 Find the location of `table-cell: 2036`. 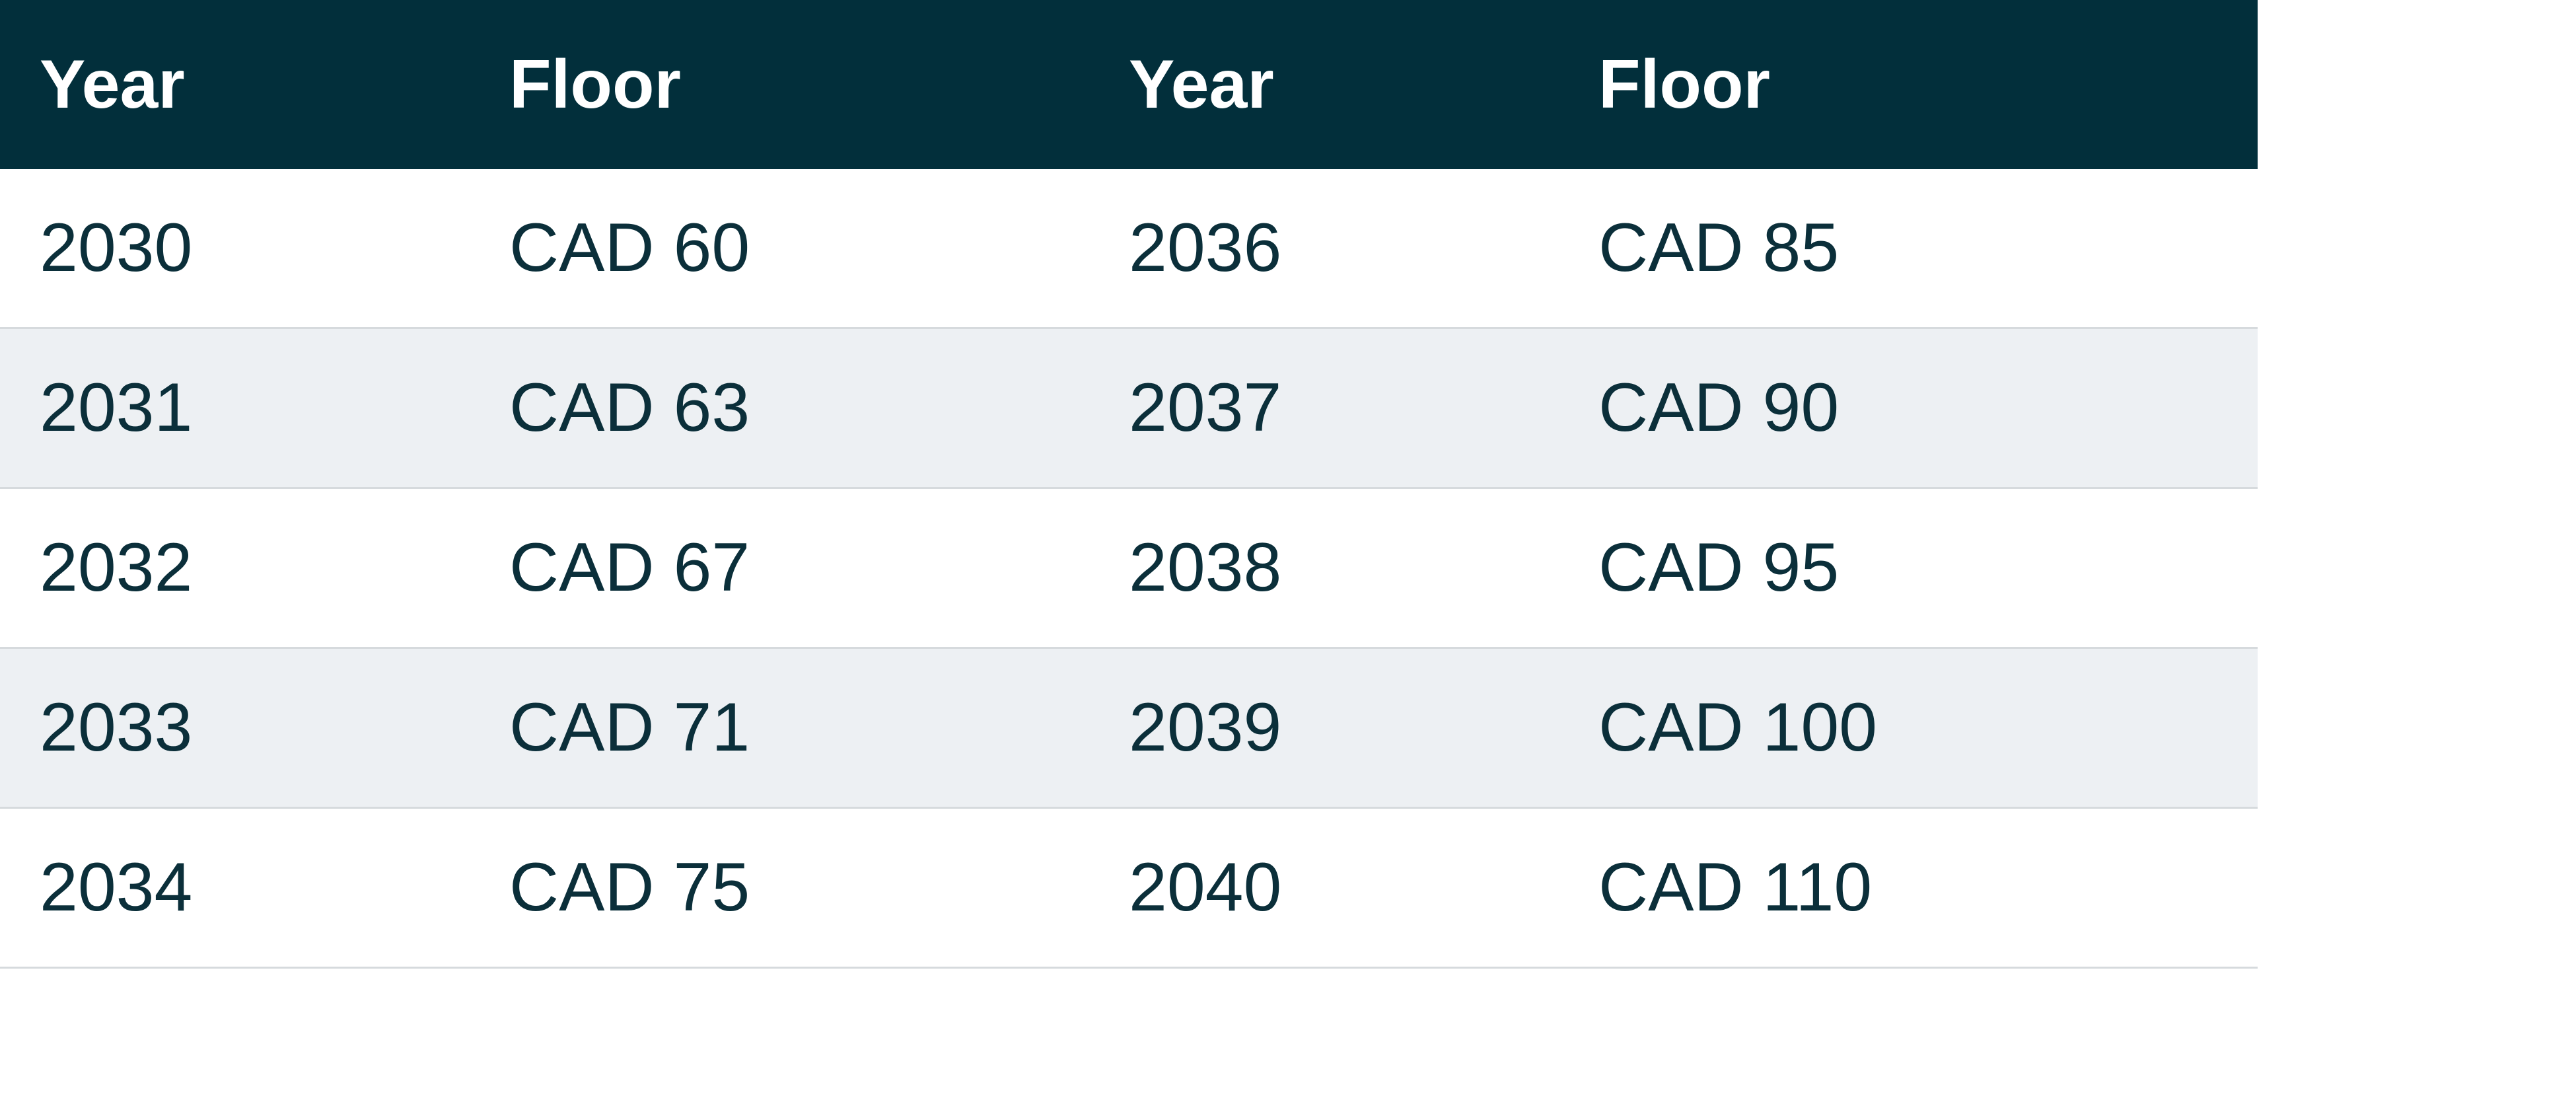

table-cell: 2036 is located at coordinates (1206, 247).